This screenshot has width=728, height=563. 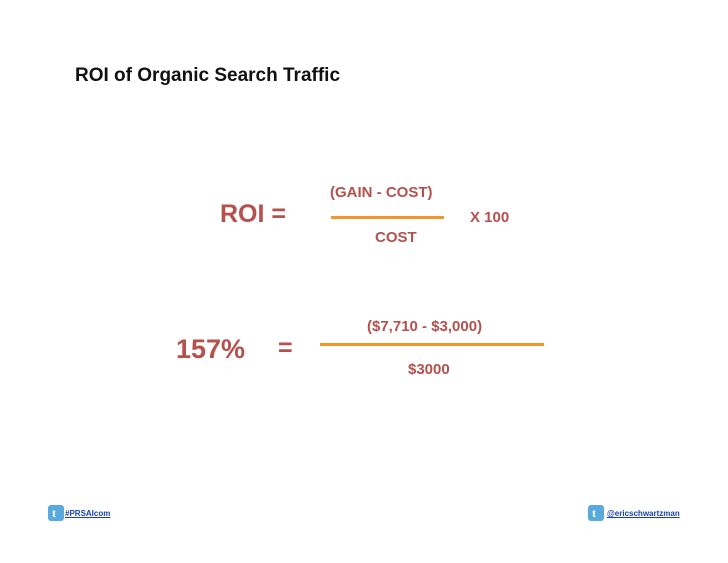 I want to click on example-numerator: ($7,710 - $3,000), so click(x=425, y=326).